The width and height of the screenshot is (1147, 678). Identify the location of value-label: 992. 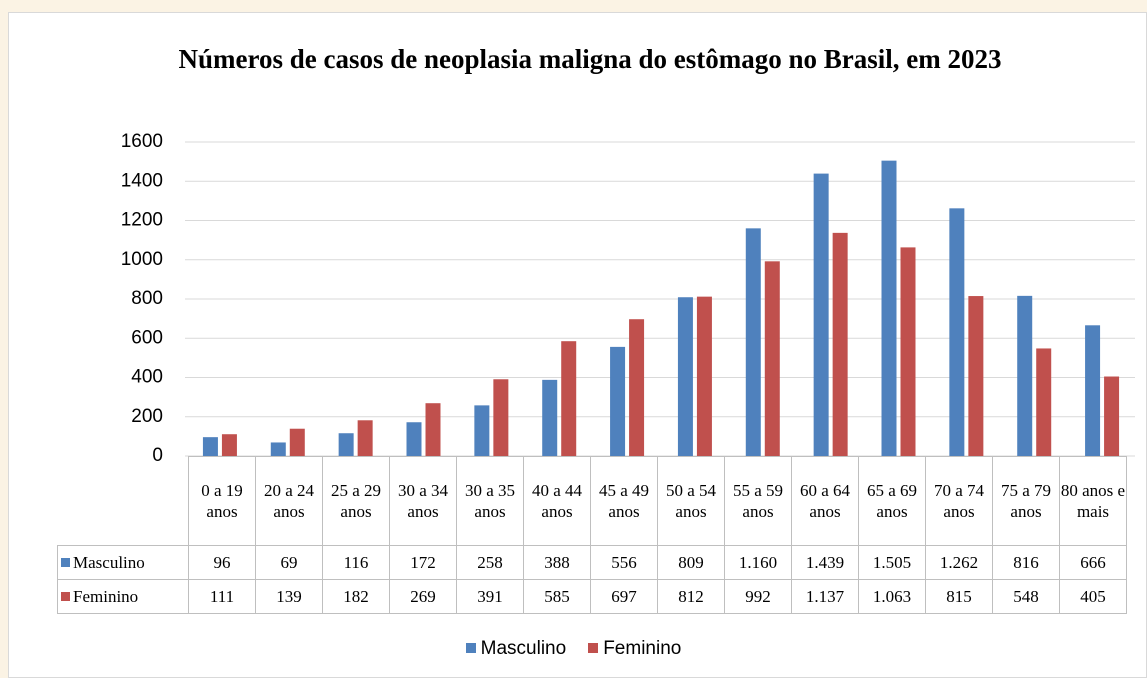
(758, 596).